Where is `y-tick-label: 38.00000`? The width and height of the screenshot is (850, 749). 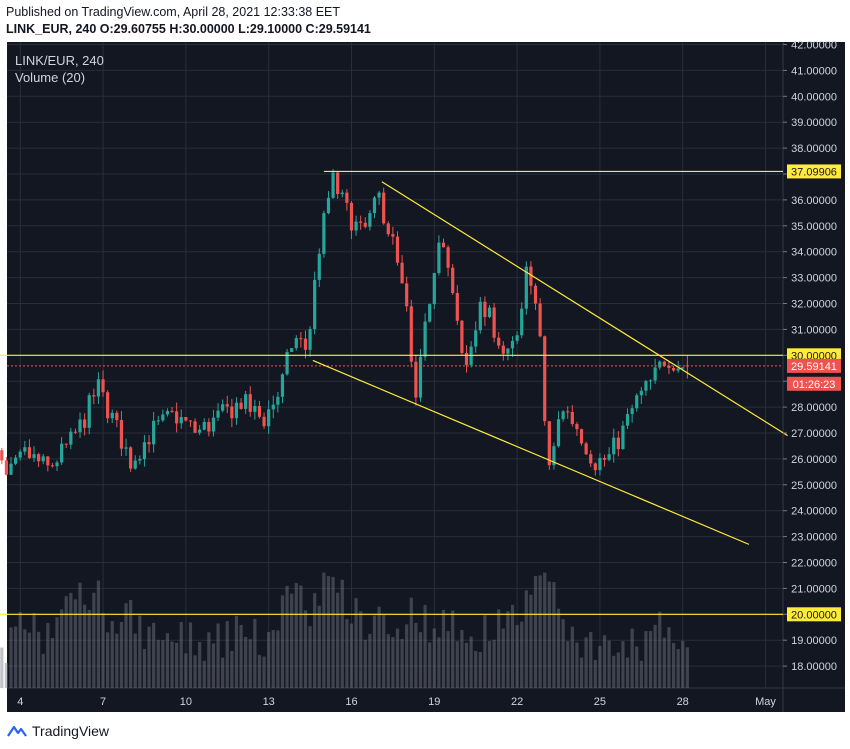
y-tick-label: 38.00000 is located at coordinates (814, 149).